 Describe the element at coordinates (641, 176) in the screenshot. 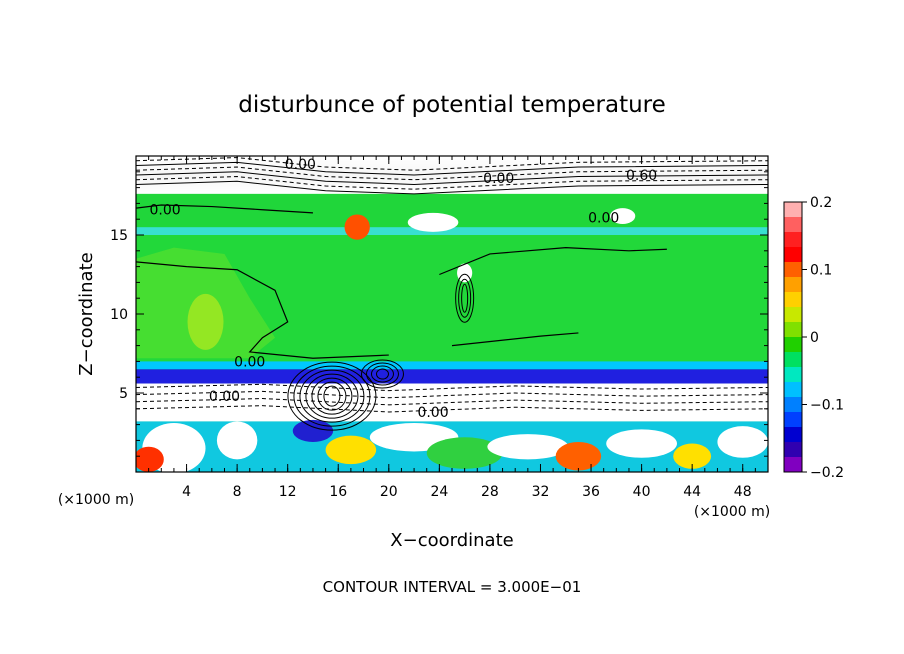

I see `contour-label: 0.60` at that location.